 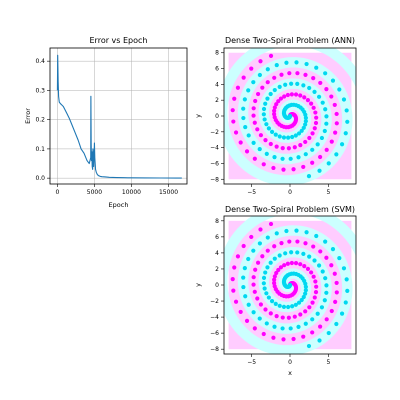 I want to click on ann-points, so click(x=290, y=116).